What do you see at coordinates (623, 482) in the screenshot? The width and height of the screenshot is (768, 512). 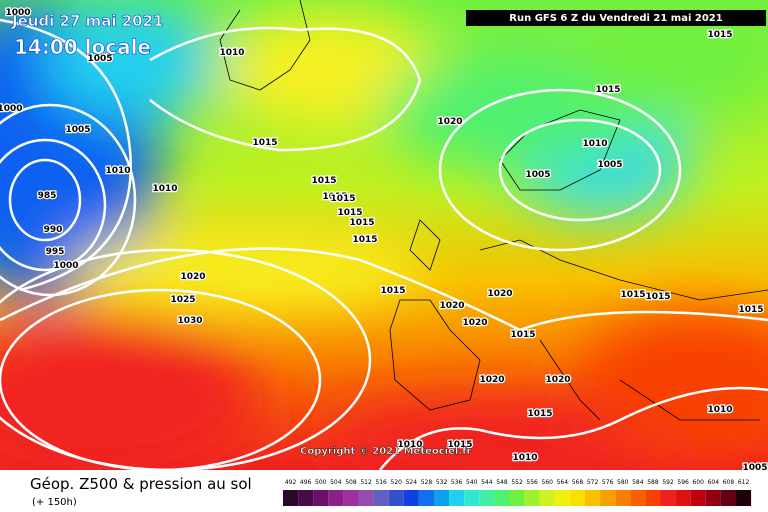 I see `scale-label: 580` at bounding box center [623, 482].